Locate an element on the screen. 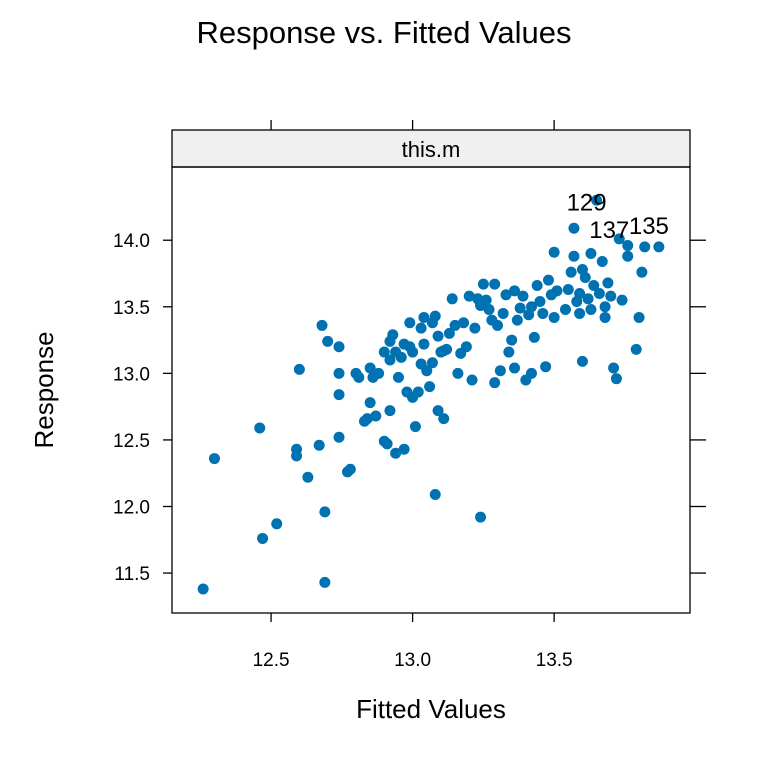  y-axis-label: Response is located at coordinates (44, 389).